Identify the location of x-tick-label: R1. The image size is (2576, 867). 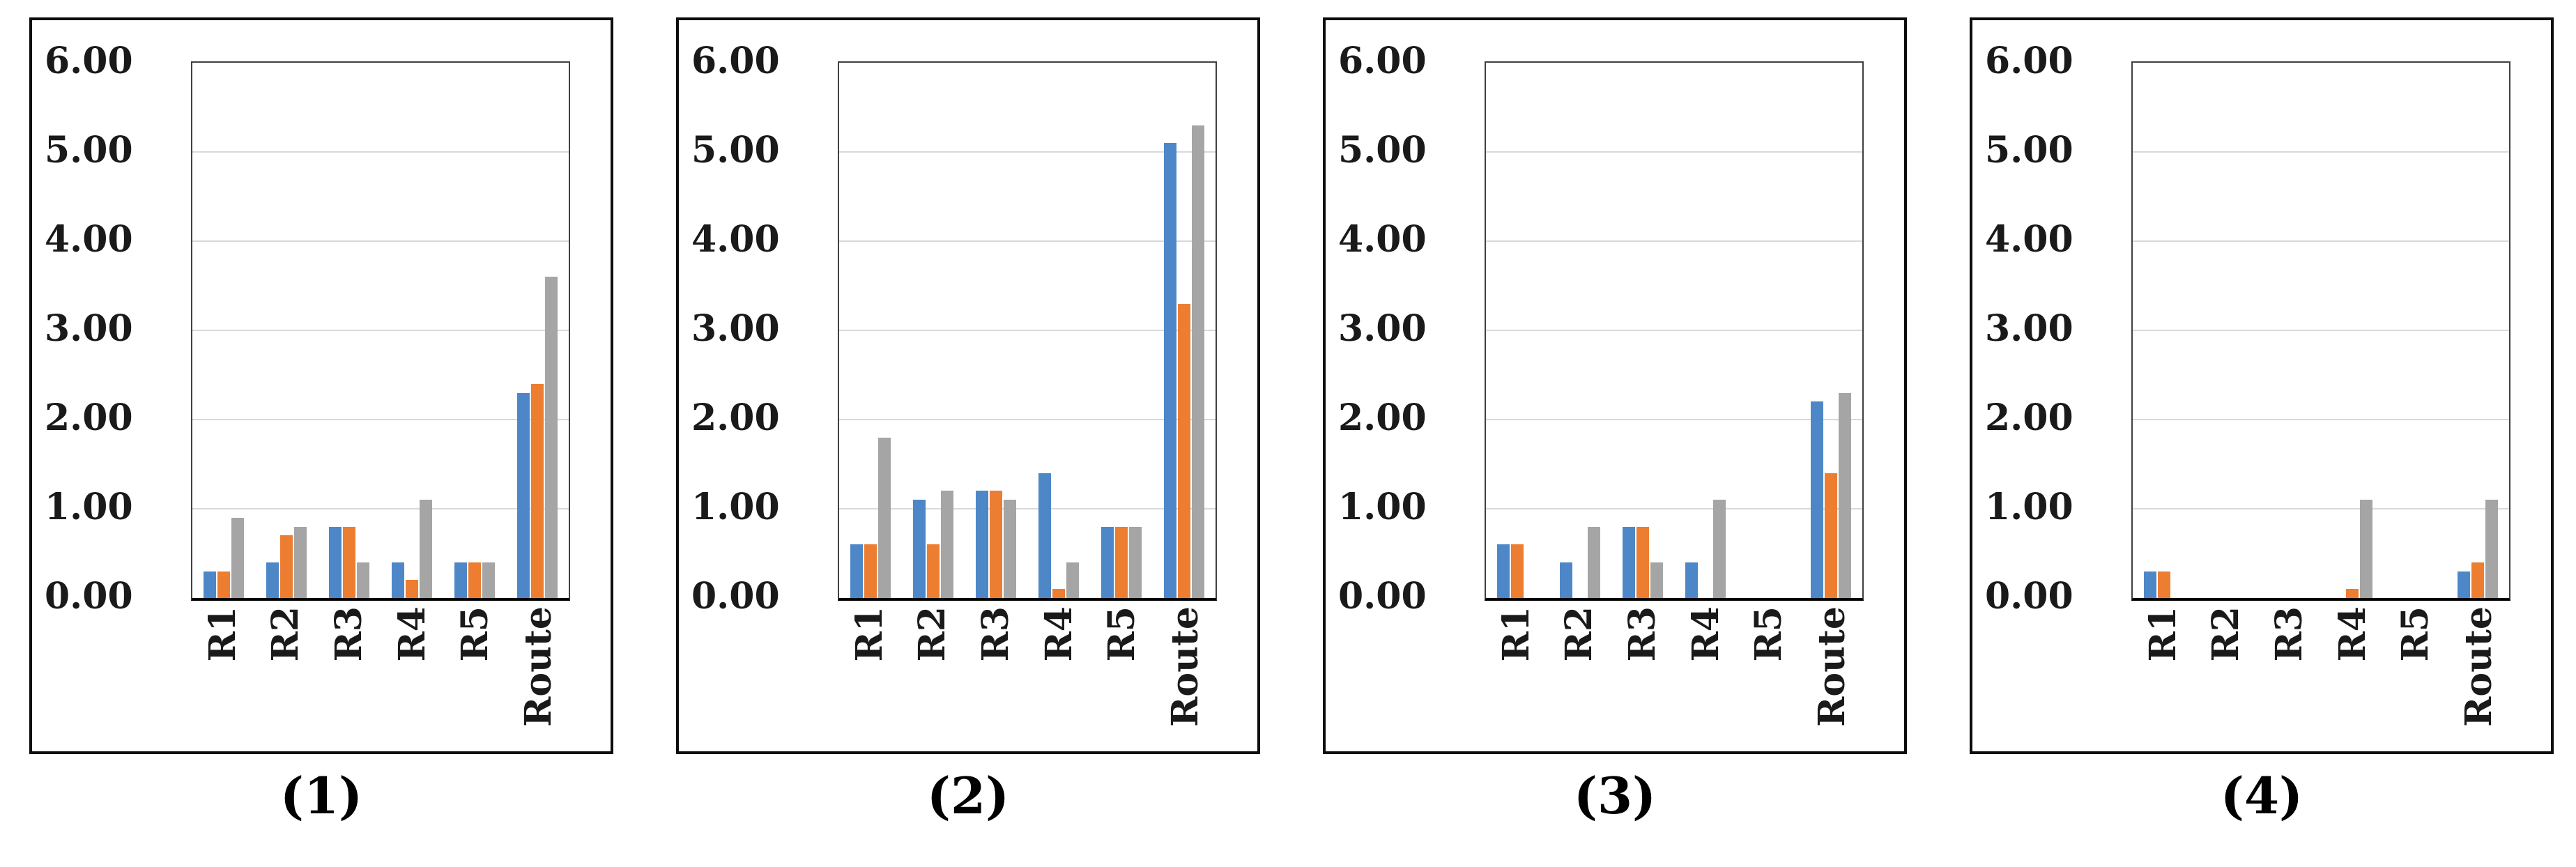
(1516, 634).